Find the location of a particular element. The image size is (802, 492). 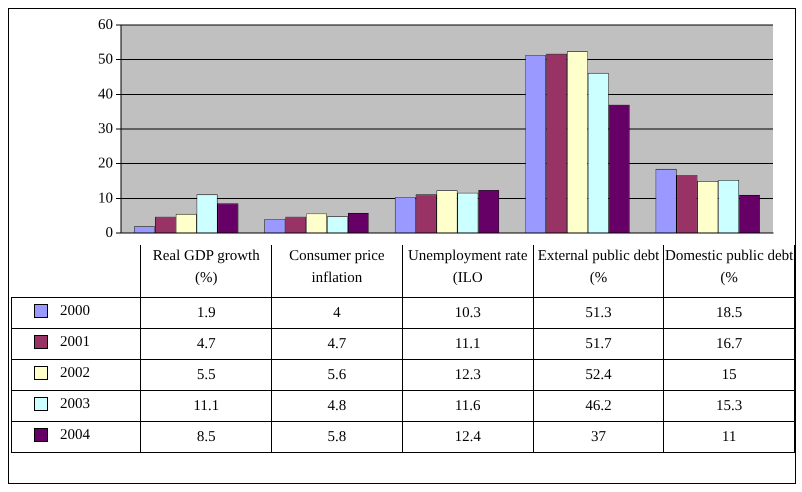

x-tick-label: Real GDP growth (%) is located at coordinates (206, 271).